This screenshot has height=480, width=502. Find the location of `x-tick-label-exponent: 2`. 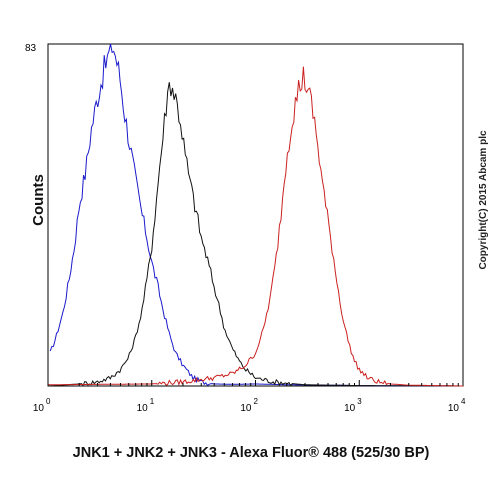

x-tick-label-exponent: 2 is located at coordinates (256, 401).